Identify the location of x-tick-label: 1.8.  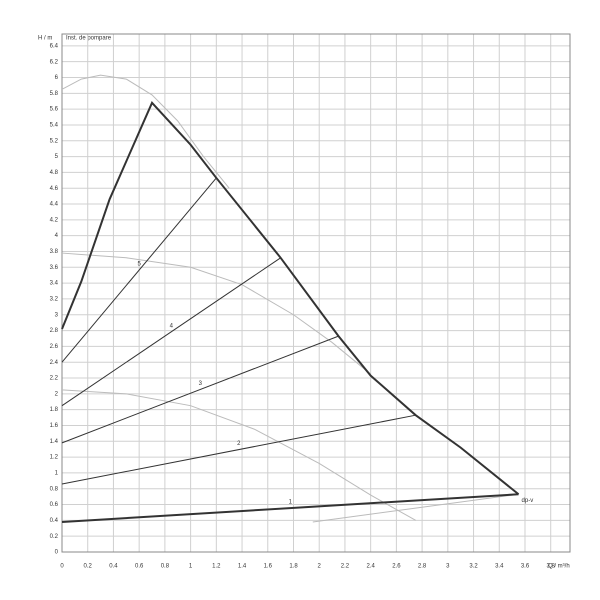
(293, 567).